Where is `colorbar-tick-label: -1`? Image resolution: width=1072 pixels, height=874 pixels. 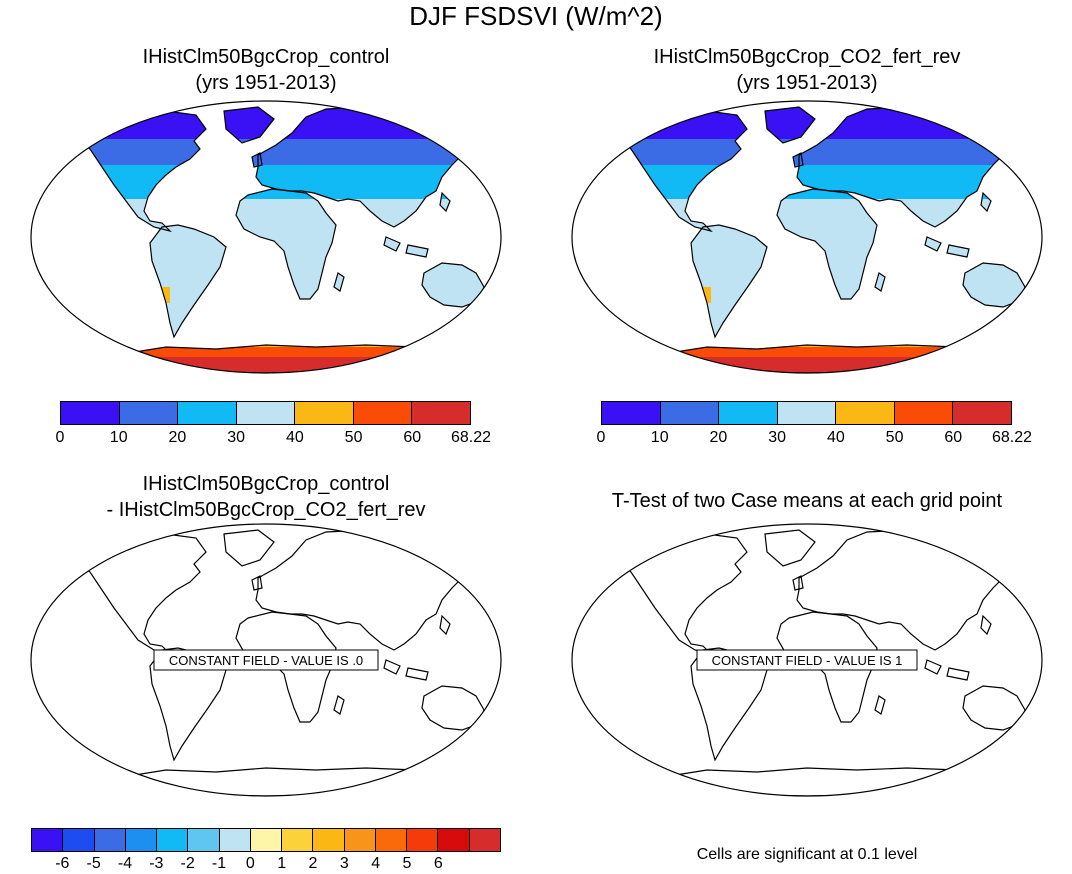 colorbar-tick-label: -1 is located at coordinates (219, 863).